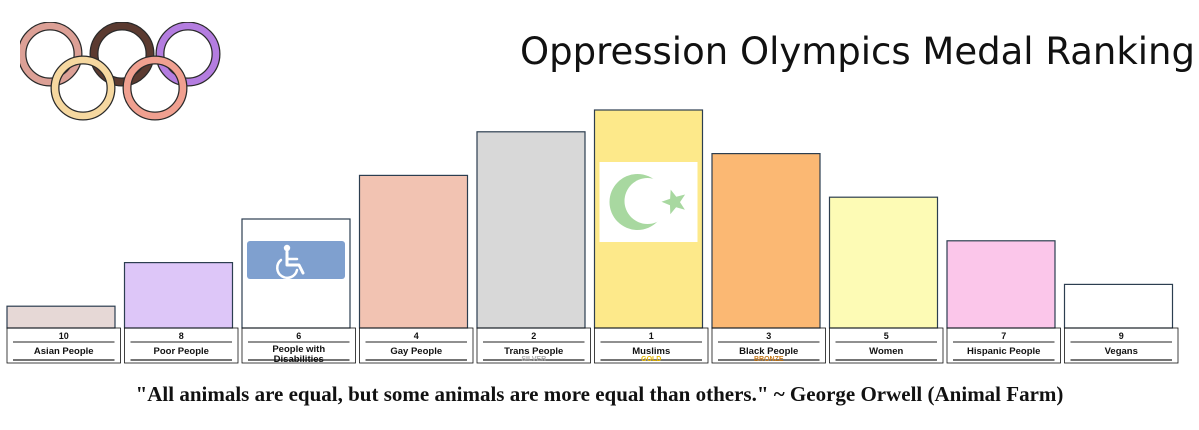 The width and height of the screenshot is (1199, 430). I want to click on rank-label: 1, so click(651, 336).